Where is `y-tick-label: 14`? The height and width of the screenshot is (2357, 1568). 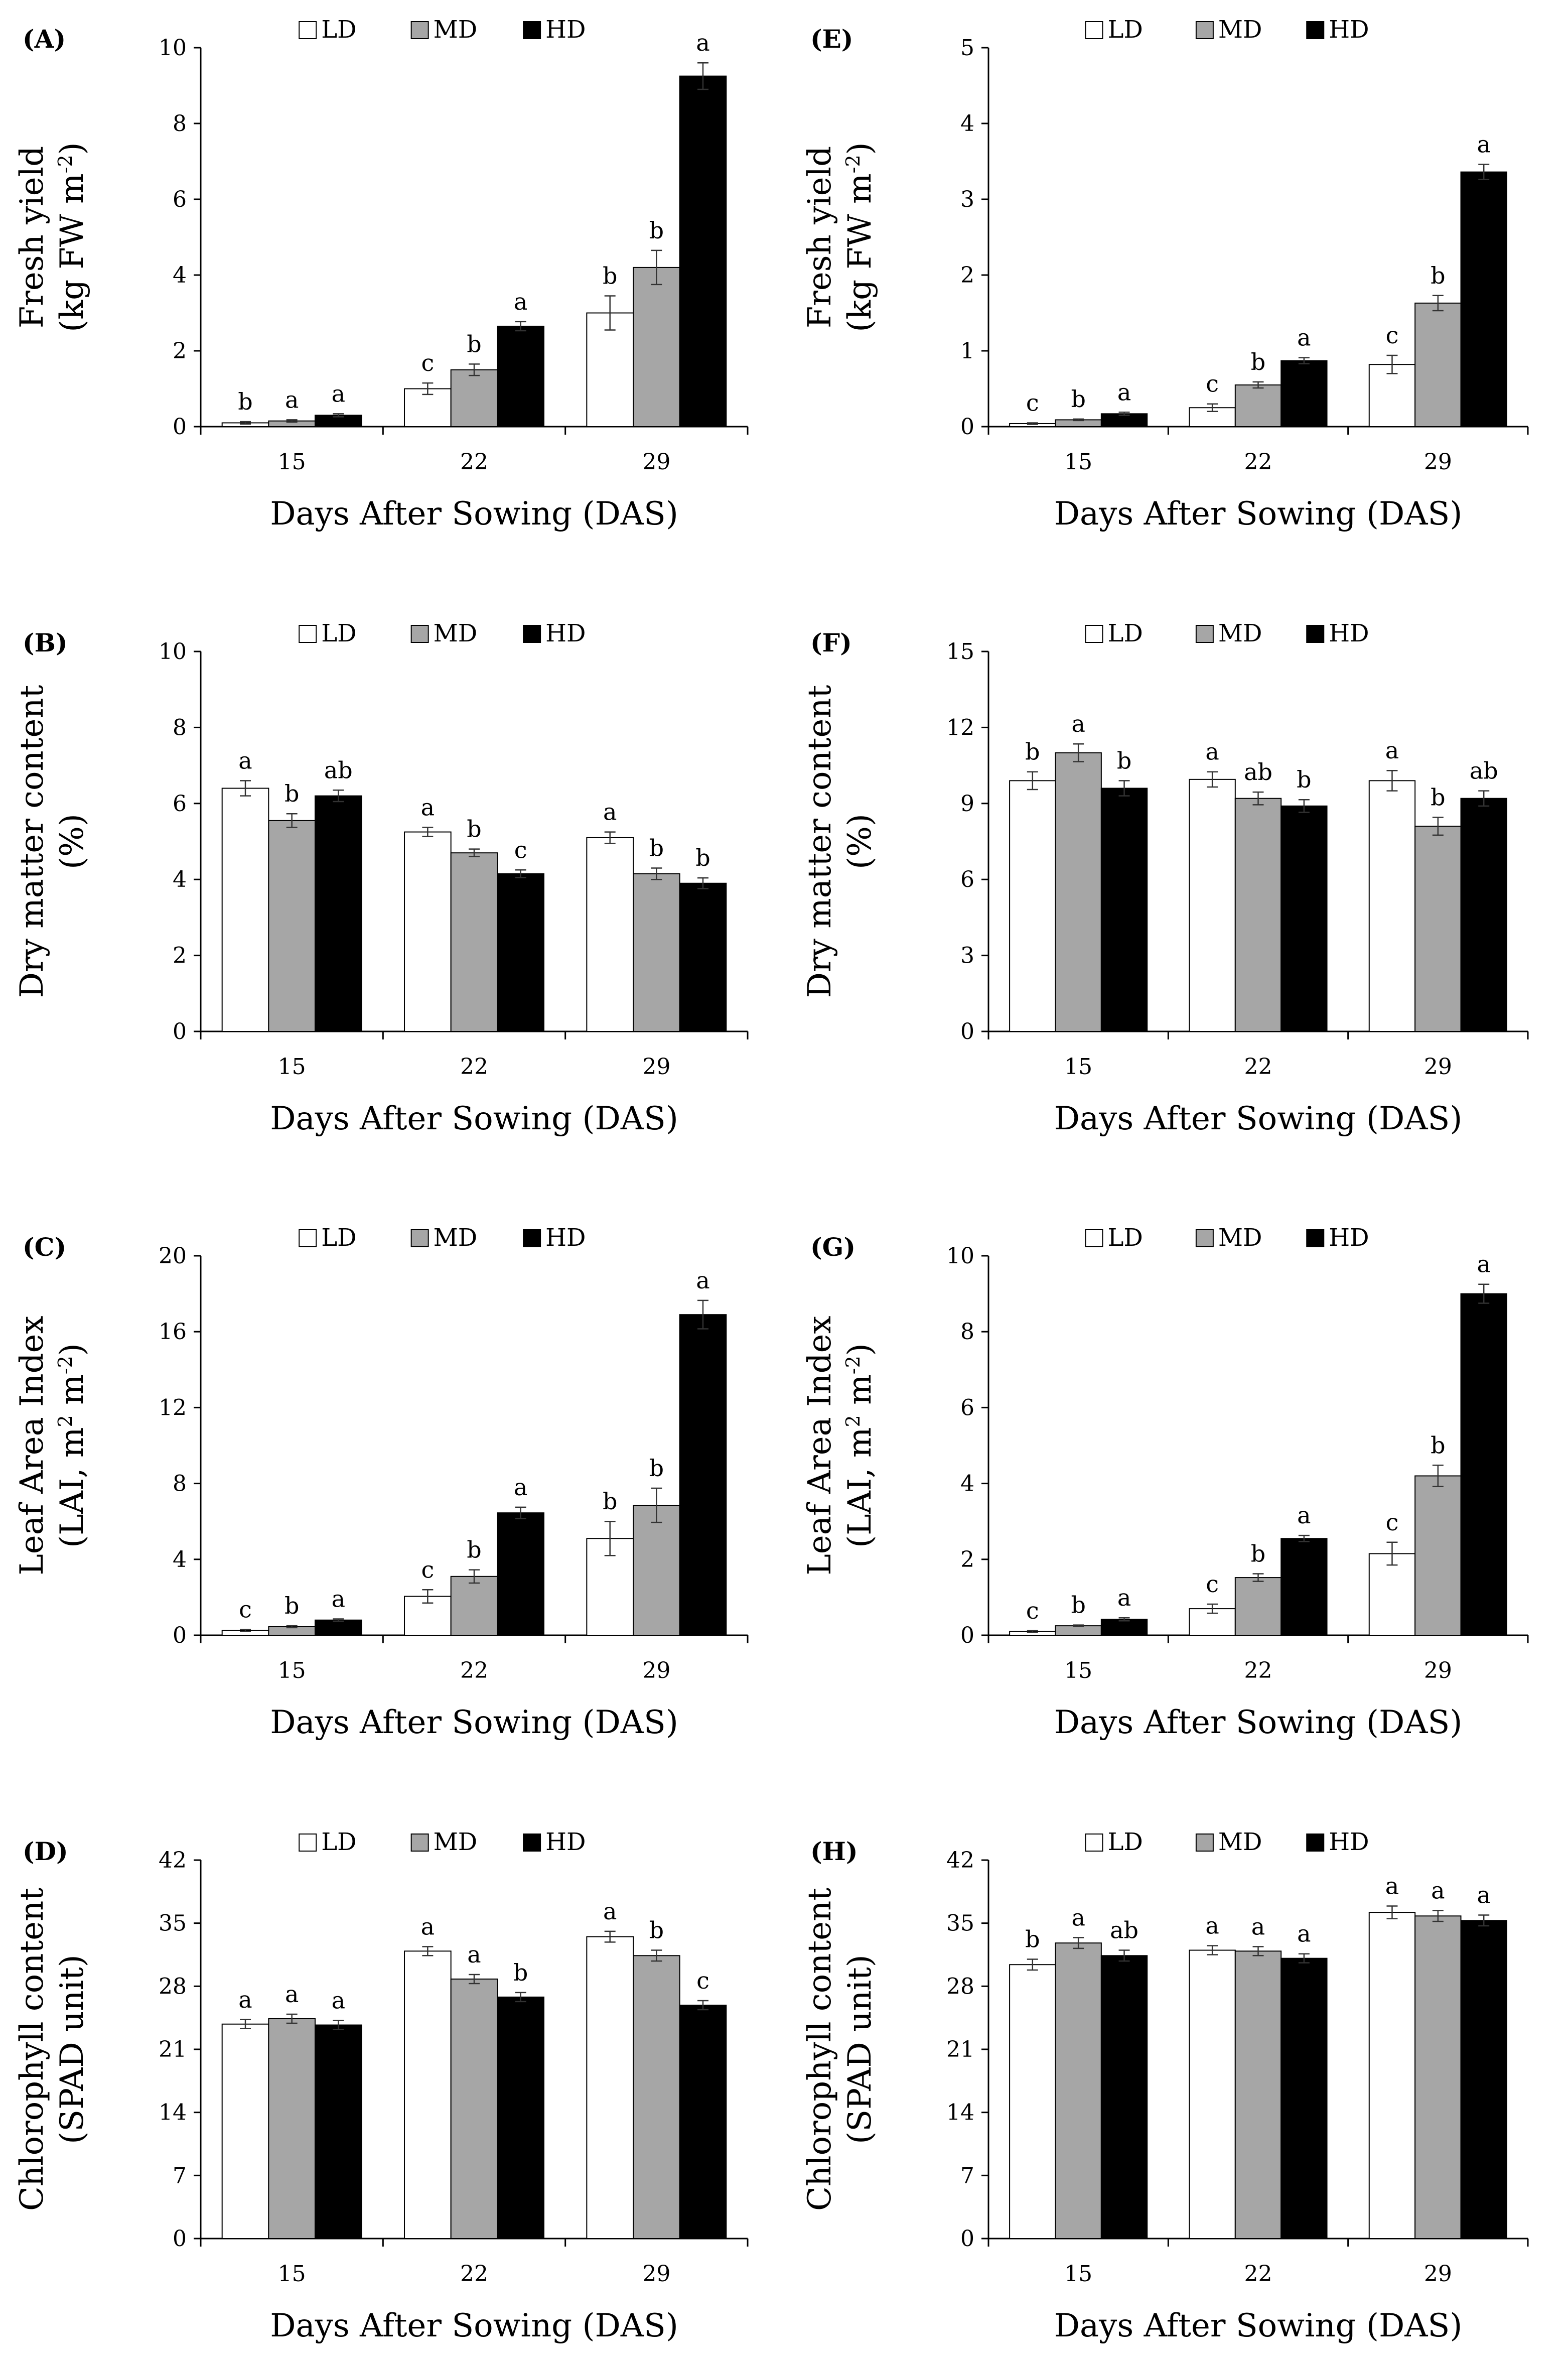
y-tick-label: 14 is located at coordinates (173, 2113).